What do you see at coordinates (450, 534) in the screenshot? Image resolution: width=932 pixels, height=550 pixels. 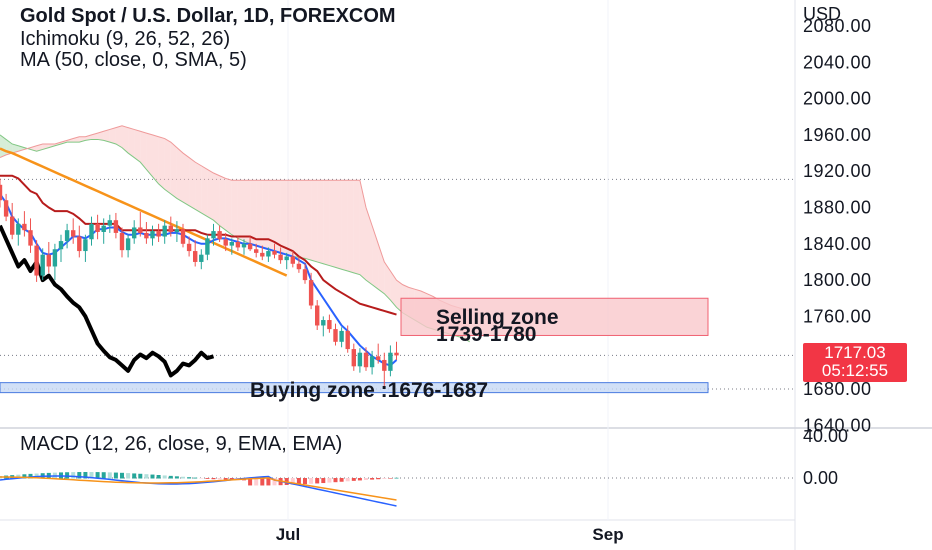 I see `time-axis: Jul Sep` at bounding box center [450, 534].